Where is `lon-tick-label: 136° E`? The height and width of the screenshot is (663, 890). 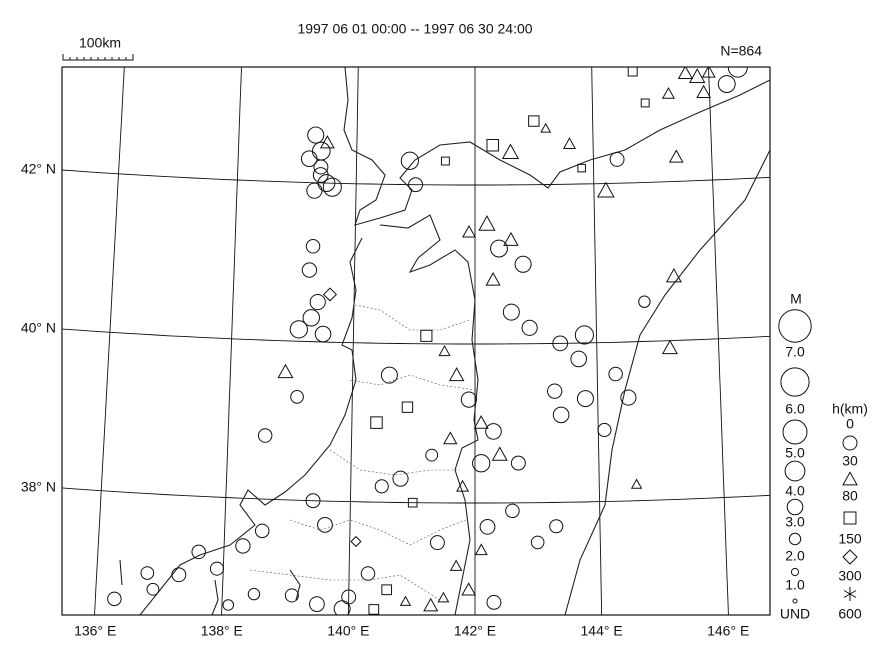
lon-tick-label: 136° E is located at coordinates (95, 631).